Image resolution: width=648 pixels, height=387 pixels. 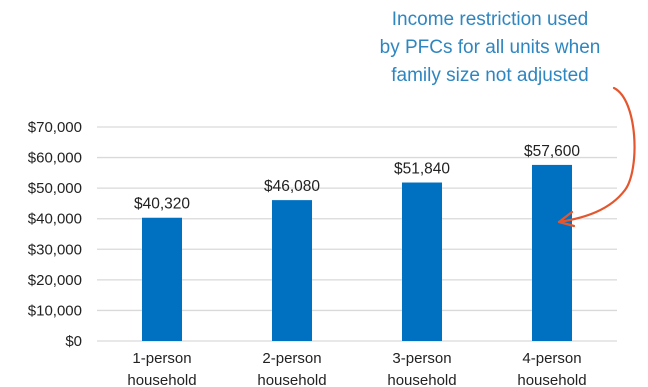 What do you see at coordinates (55, 249) in the screenshot?
I see `y-tick-label: $30,000` at bounding box center [55, 249].